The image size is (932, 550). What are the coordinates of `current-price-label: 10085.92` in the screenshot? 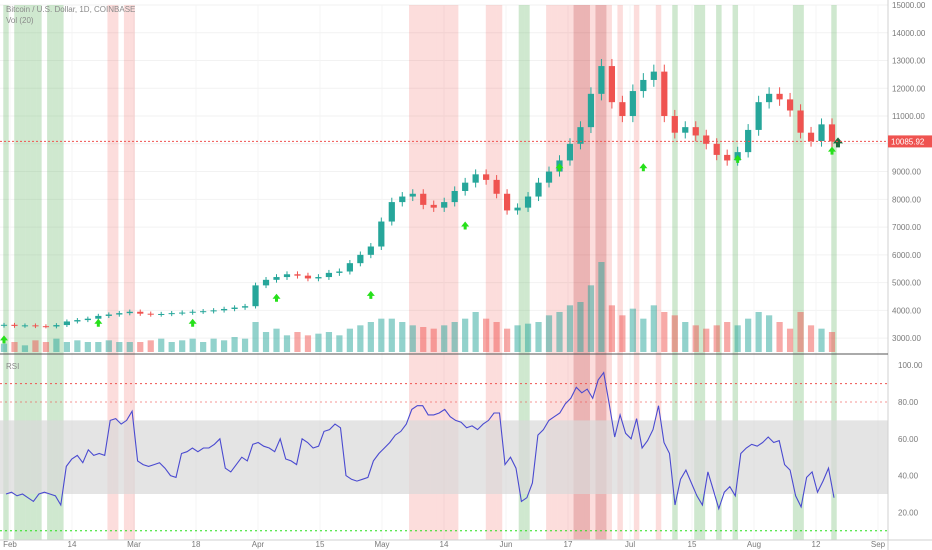 It's located at (908, 141).